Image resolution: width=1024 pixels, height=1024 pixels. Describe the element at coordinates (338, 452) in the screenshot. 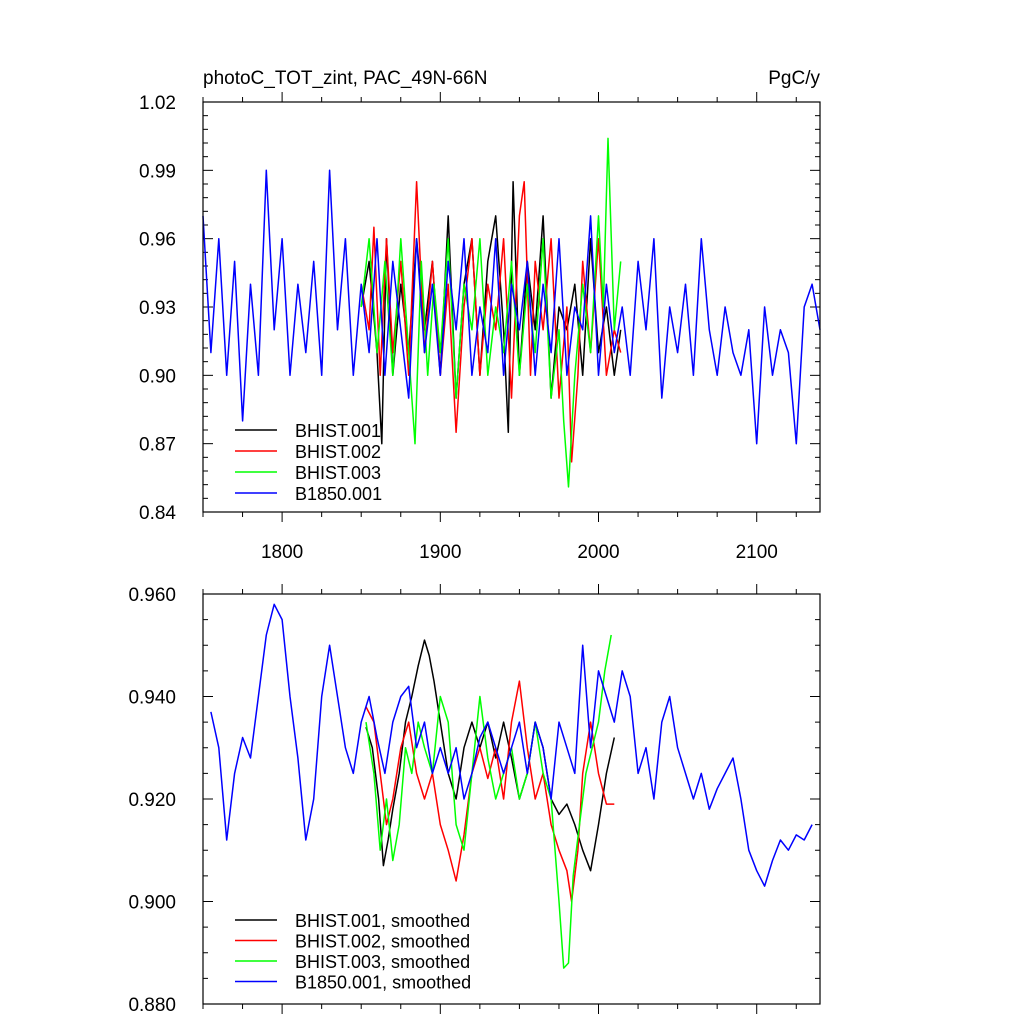

I see `legend-label: BHIST.002` at that location.